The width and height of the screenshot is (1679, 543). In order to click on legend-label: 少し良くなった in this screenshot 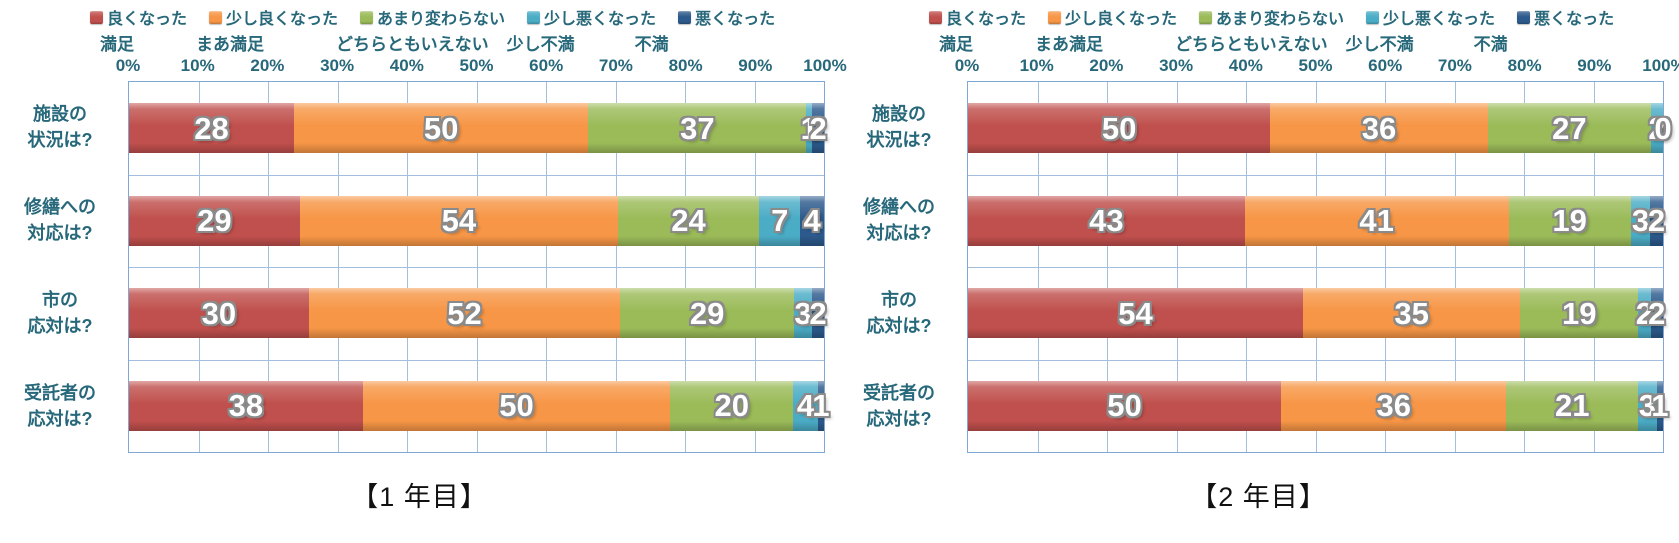, I will do `click(1121, 19)`.